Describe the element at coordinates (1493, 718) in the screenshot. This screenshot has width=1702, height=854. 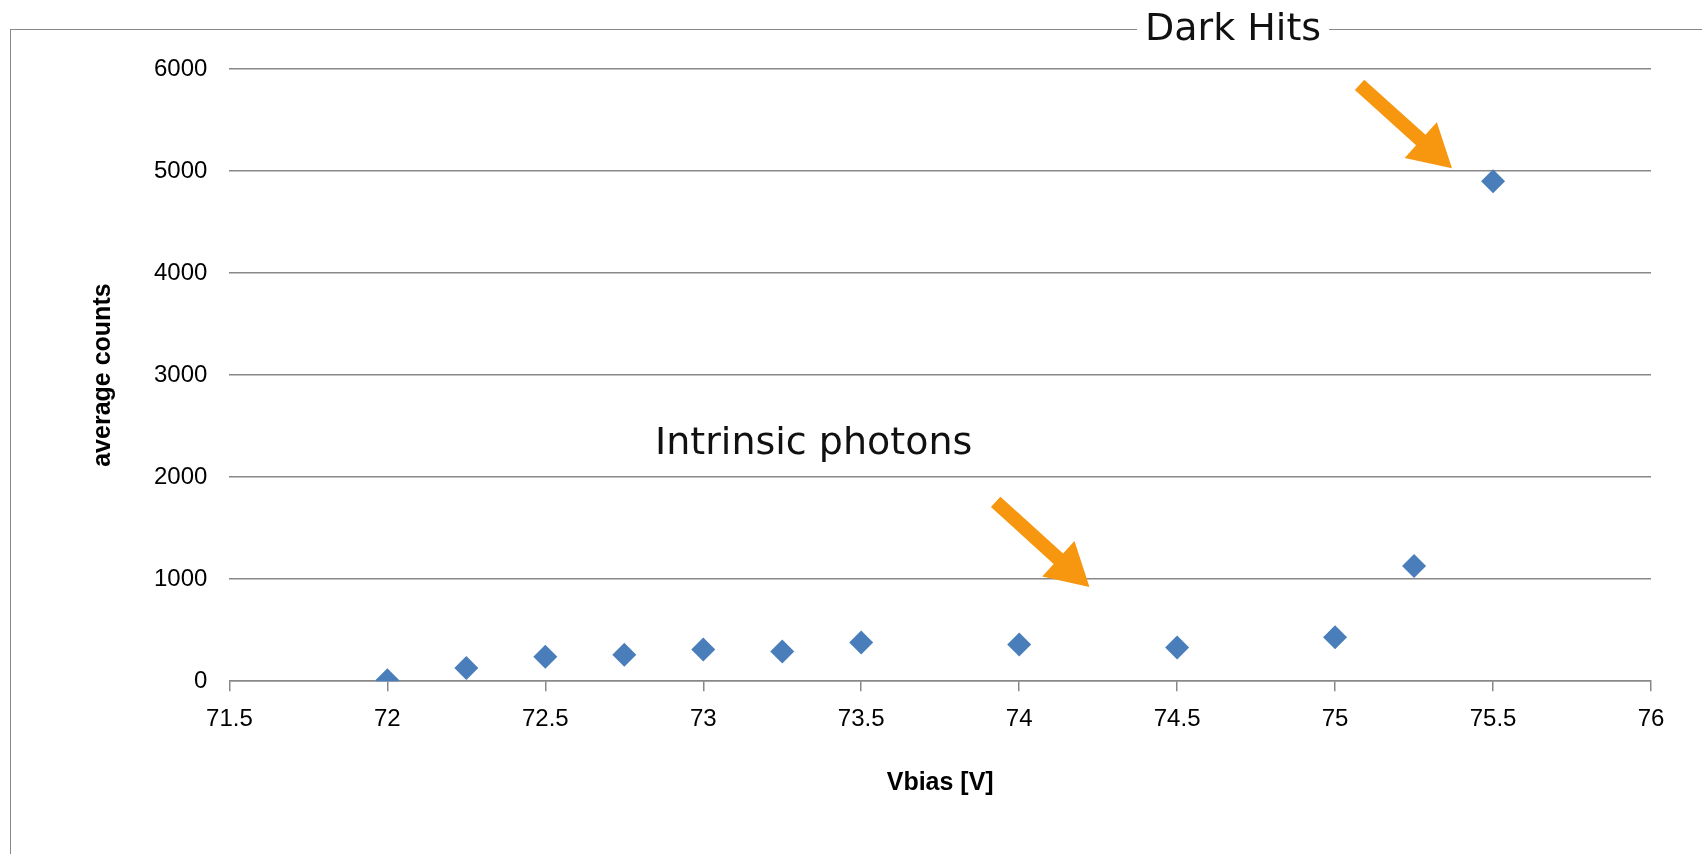
I see `x-tick-label: 75.5` at that location.